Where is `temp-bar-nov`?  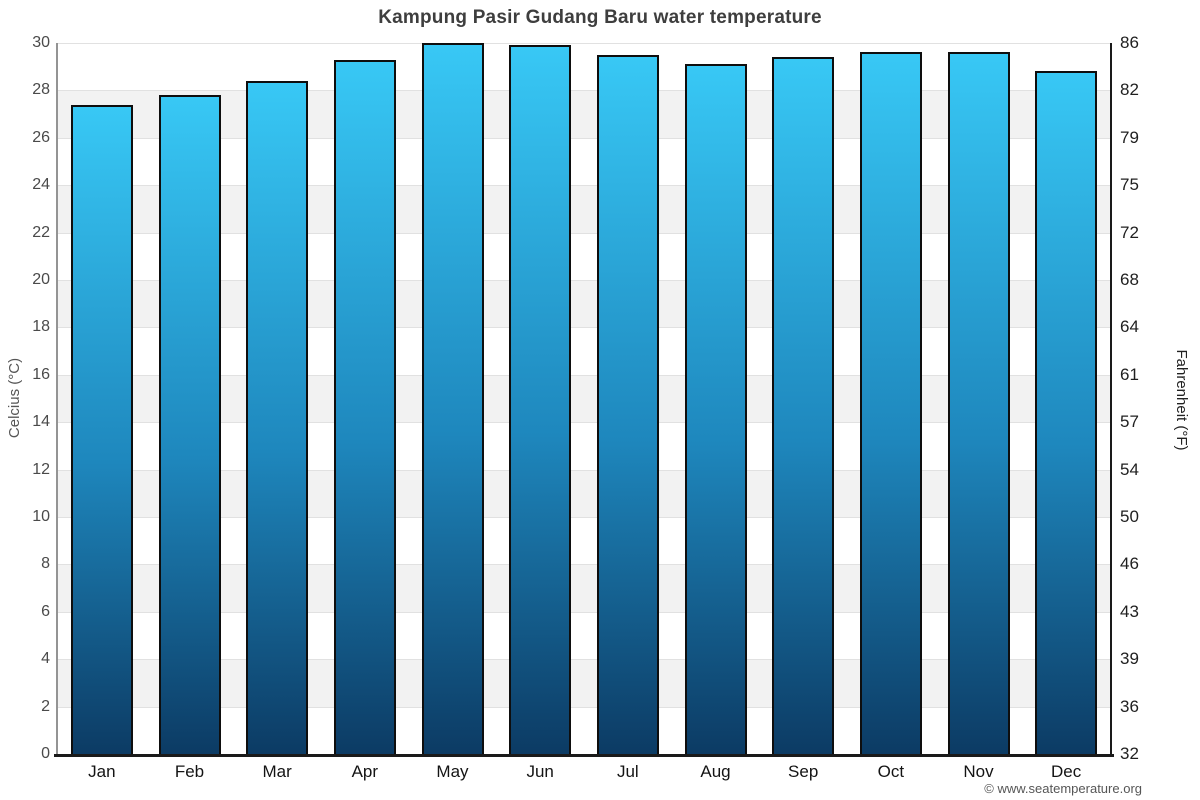
temp-bar-nov is located at coordinates (978, 403).